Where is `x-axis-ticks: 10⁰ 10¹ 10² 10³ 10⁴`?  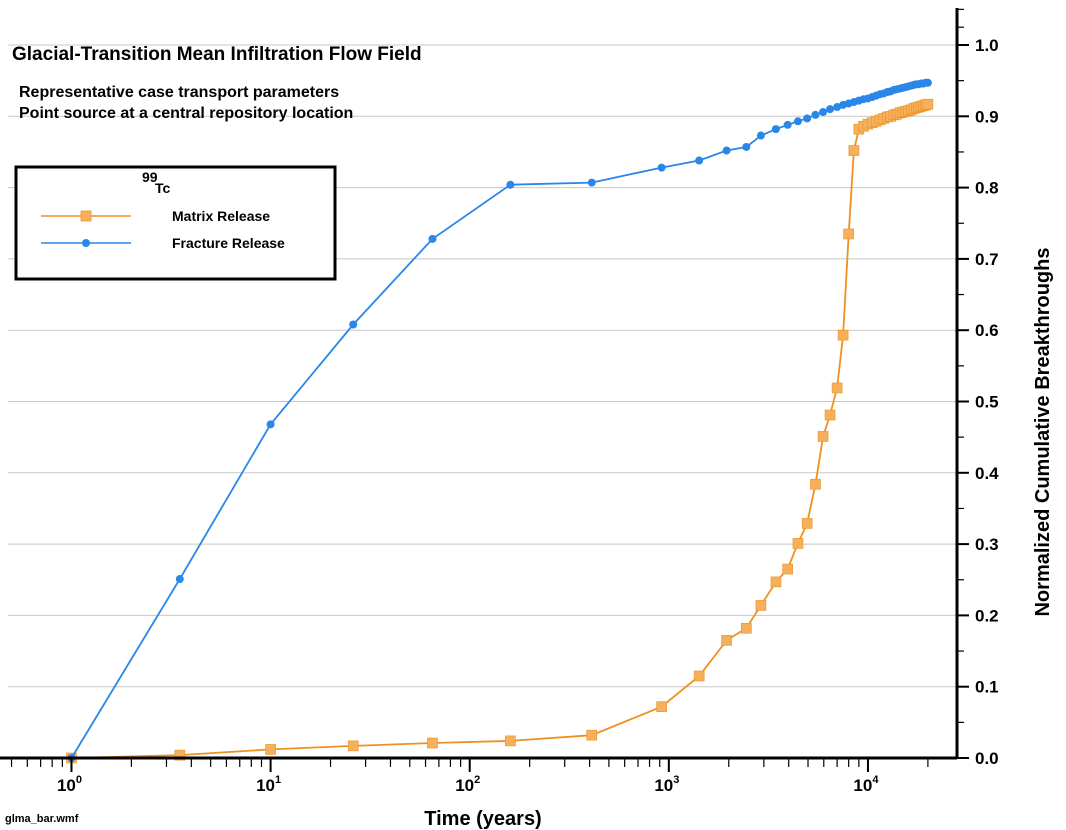 x-axis-ticks: 10⁰ 10¹ 10² 10³ 10⁴ is located at coordinates (469, 776).